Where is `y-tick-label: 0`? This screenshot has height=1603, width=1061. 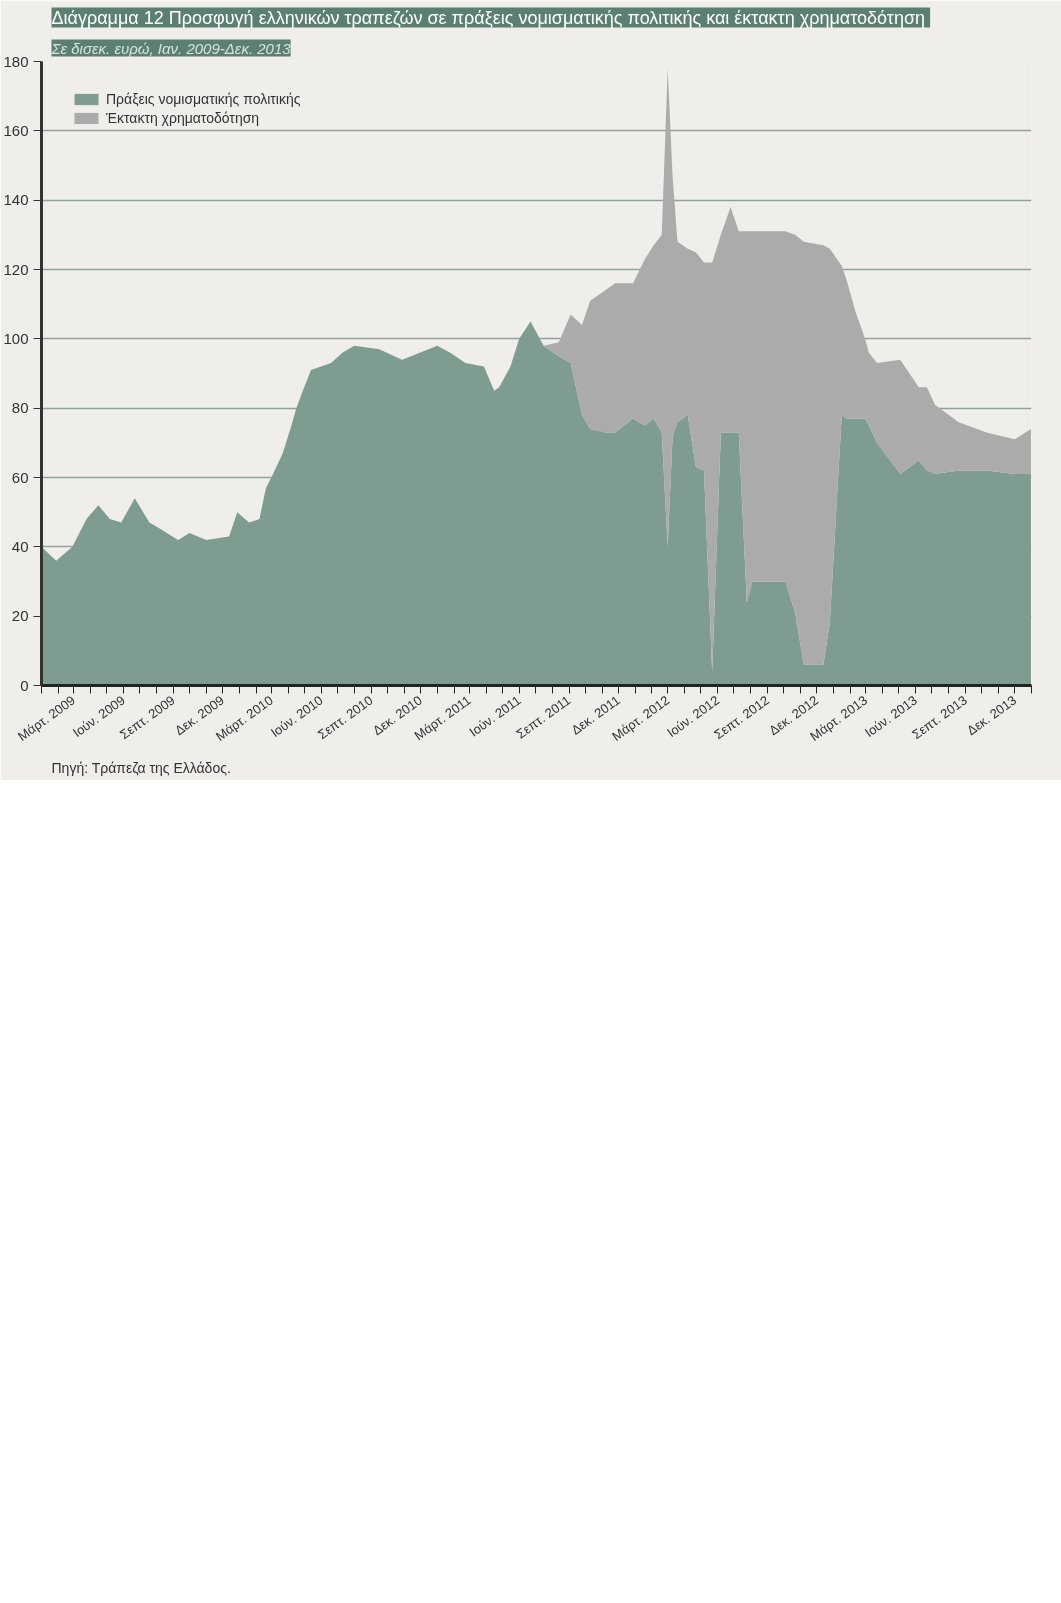
y-tick-label: 0 is located at coordinates (24, 685).